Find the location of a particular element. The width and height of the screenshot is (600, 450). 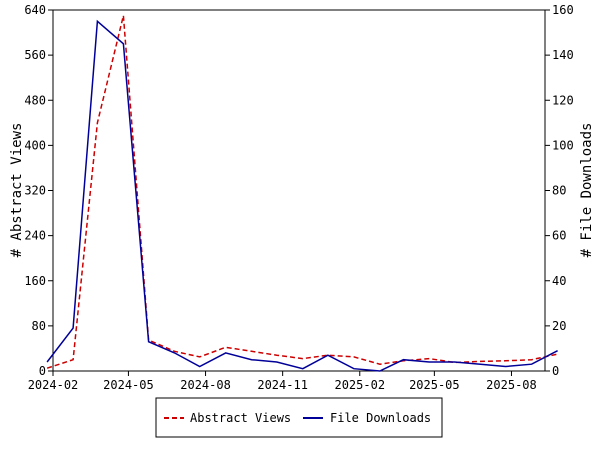

x-tick-label: 2024-08 is located at coordinates (205, 385).